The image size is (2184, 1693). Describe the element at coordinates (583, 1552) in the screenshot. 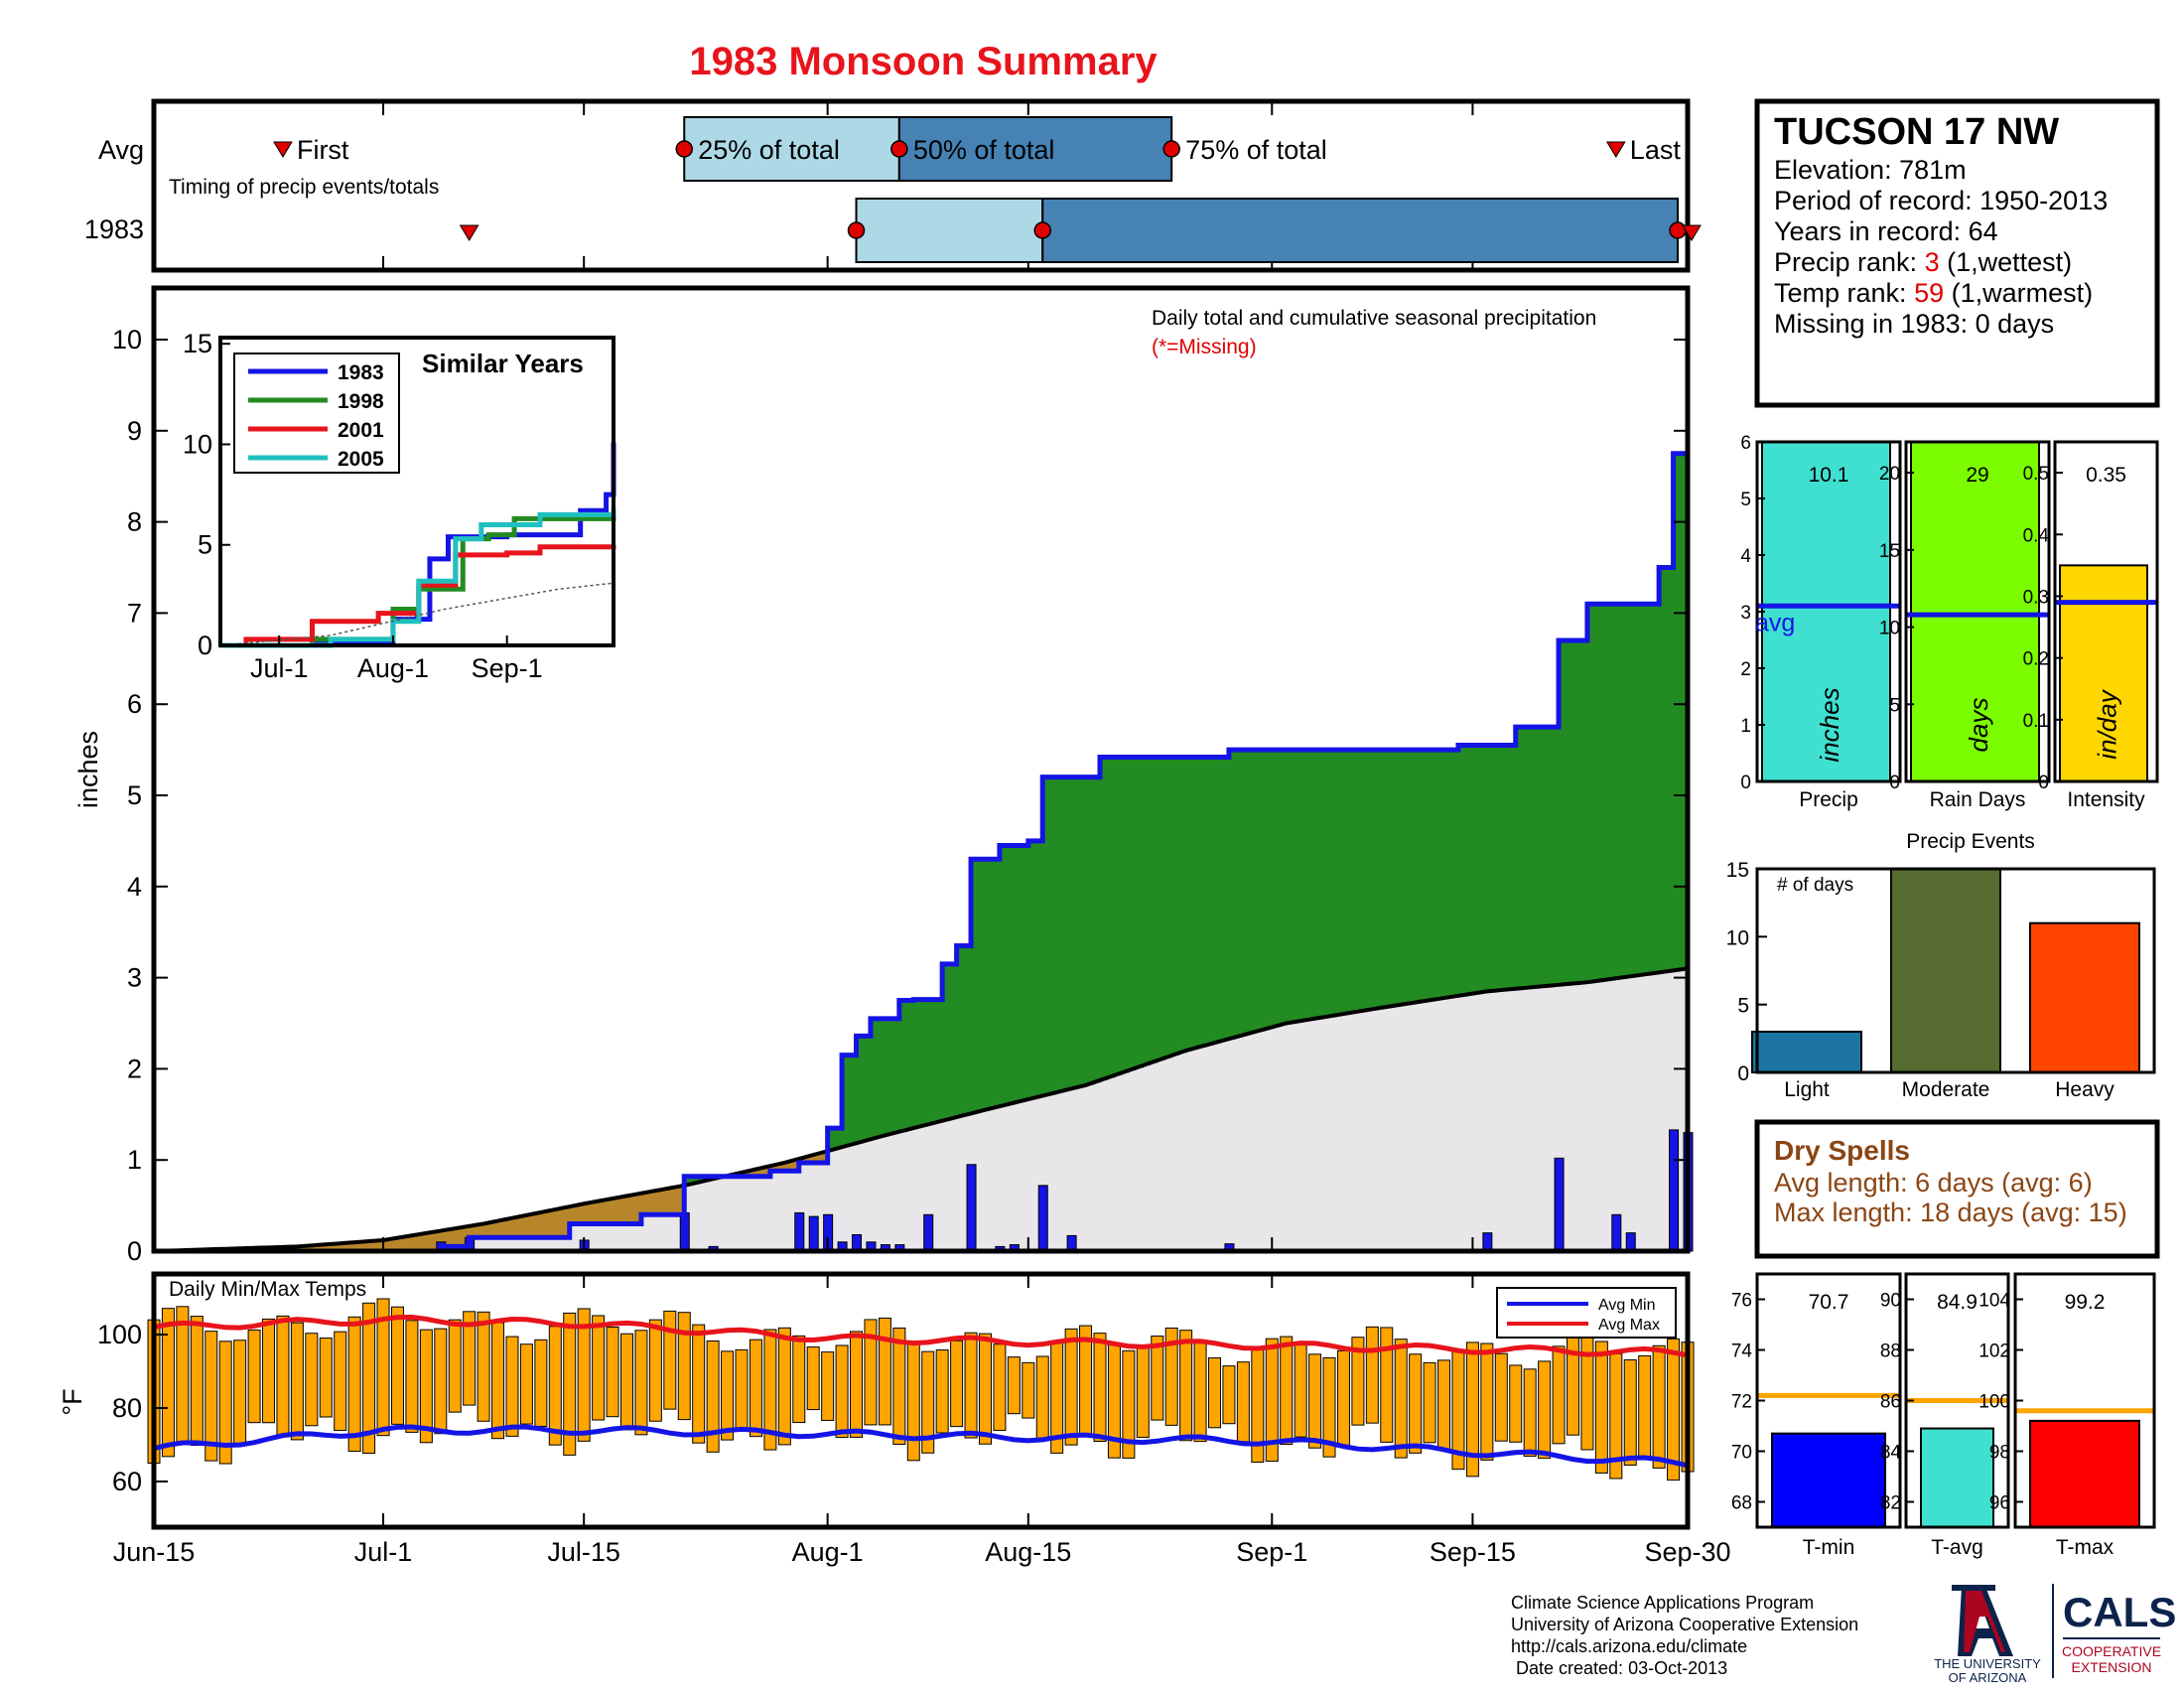

I see `x-tick-label: Jul-15` at that location.